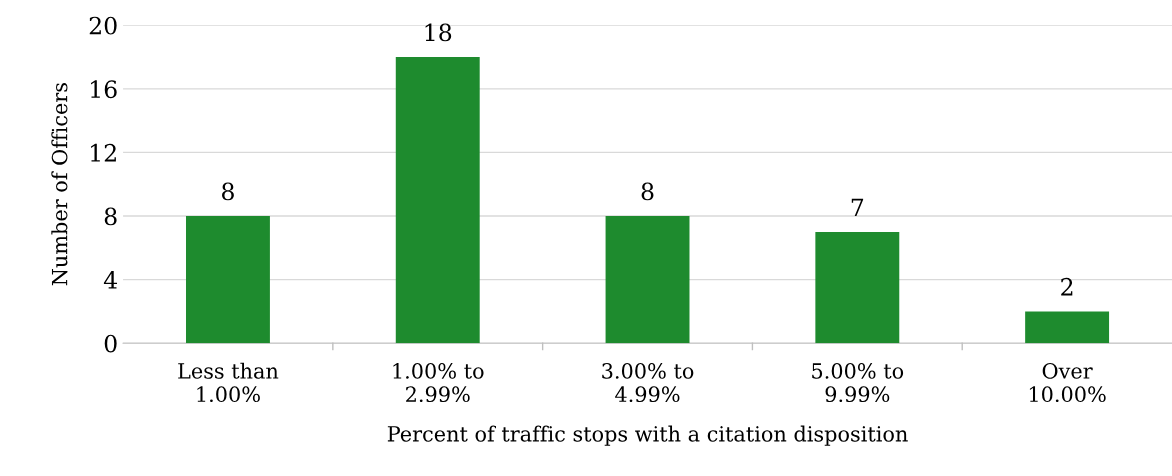 This screenshot has width=1172, height=476. Describe the element at coordinates (438, 32) in the screenshot. I see `data-label: 18` at that location.